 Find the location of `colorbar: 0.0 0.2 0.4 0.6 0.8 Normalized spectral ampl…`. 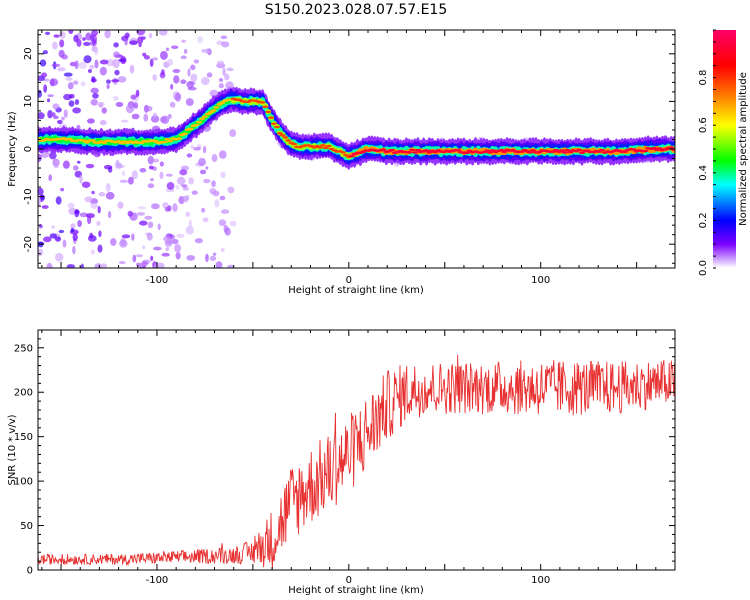

colorbar: 0.0 0.2 0.4 0.6 0.8 Normalized spectral ampl… is located at coordinates (723, 152).